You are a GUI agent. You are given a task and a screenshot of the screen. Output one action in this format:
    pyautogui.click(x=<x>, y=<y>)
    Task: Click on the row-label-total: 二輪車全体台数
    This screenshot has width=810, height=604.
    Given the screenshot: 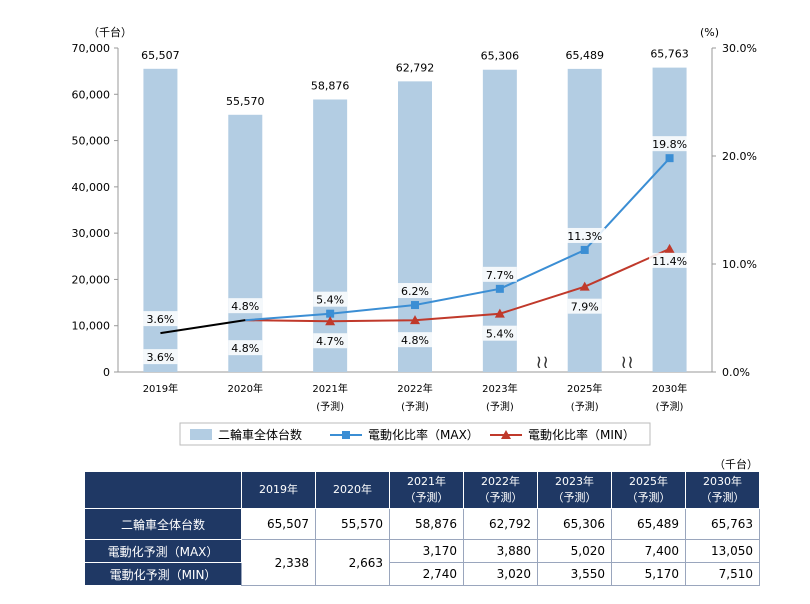 What is the action you would take?
    pyautogui.click(x=163, y=524)
    